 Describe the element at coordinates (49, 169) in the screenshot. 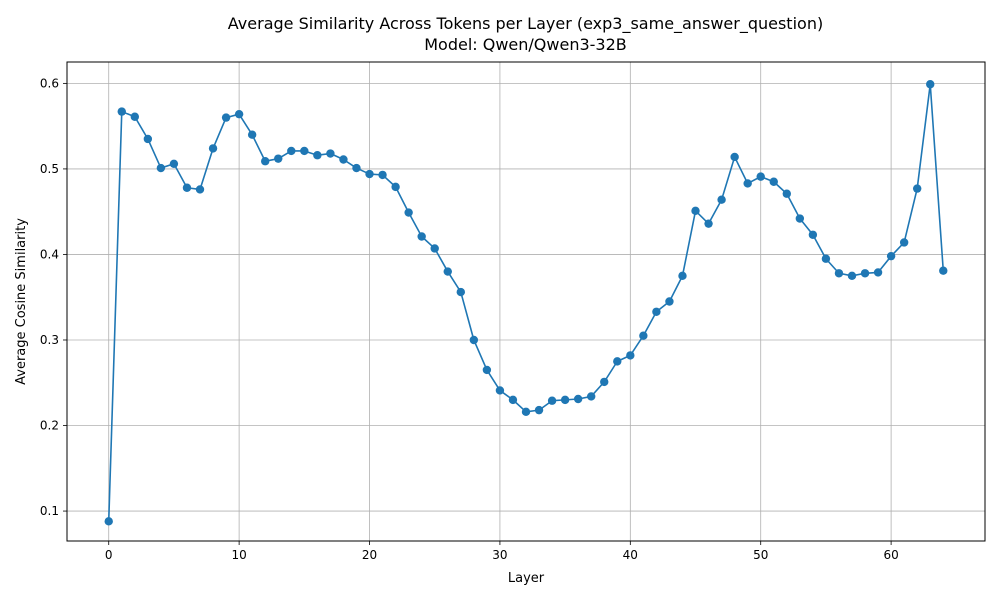

I see `y-tick-label: 0.5` at that location.